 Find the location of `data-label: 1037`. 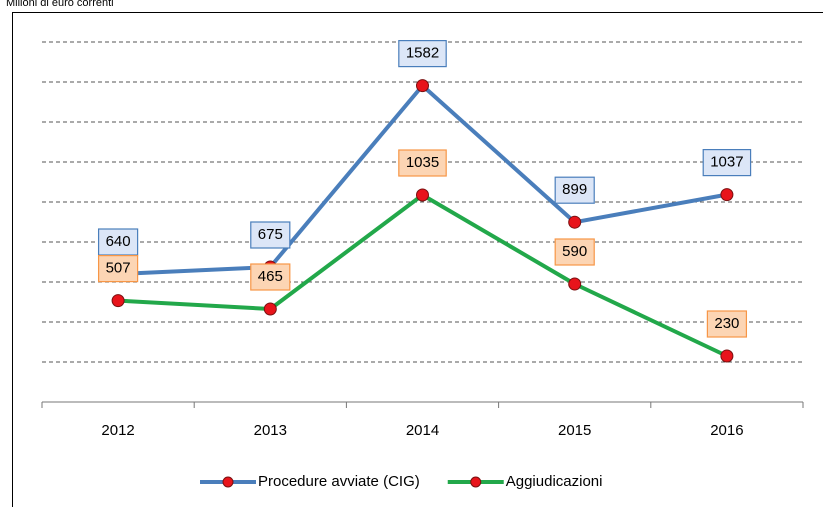

data-label: 1037 is located at coordinates (726, 162).